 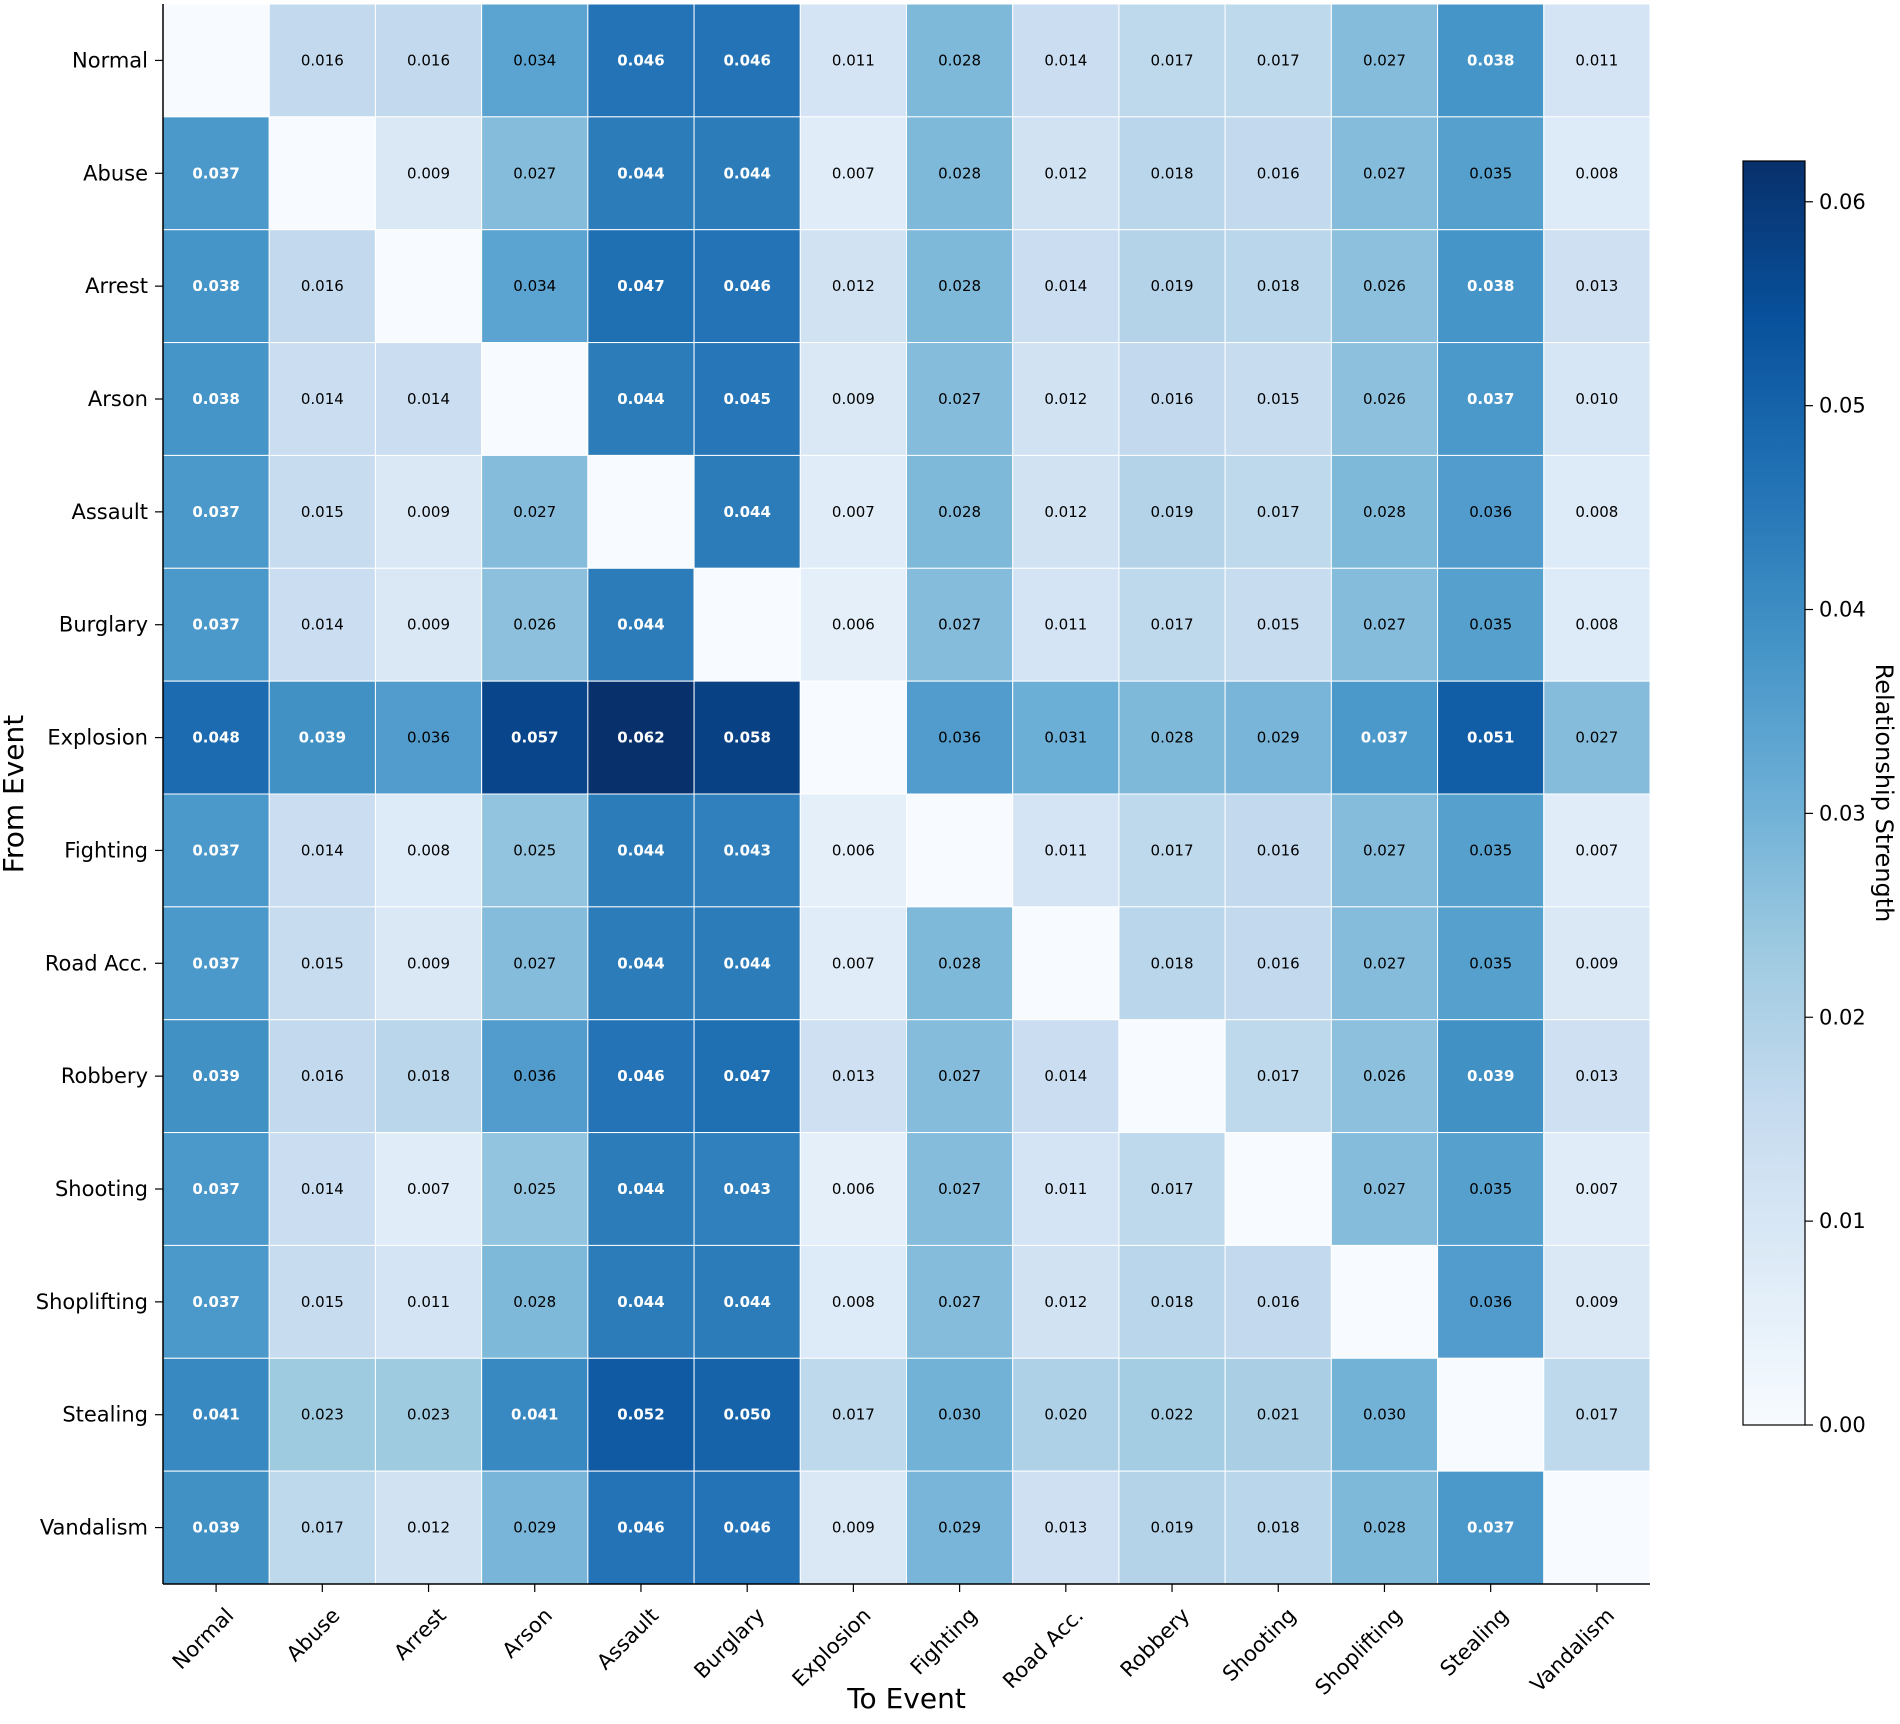 I want to click on cell-value-label: 0.058, so click(x=746, y=738).